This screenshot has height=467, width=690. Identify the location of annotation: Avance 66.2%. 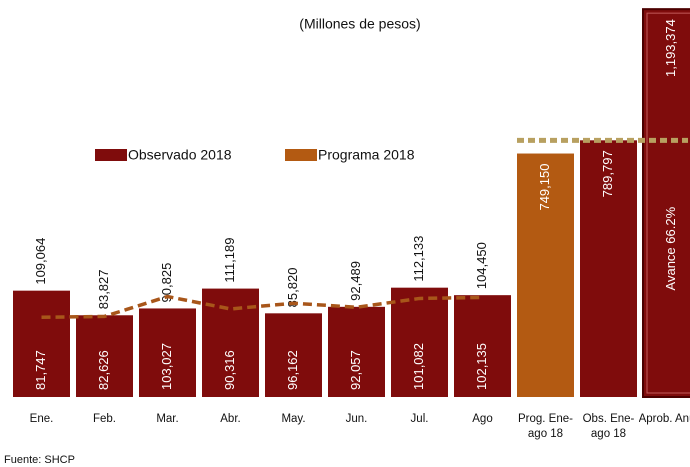
(670, 248).